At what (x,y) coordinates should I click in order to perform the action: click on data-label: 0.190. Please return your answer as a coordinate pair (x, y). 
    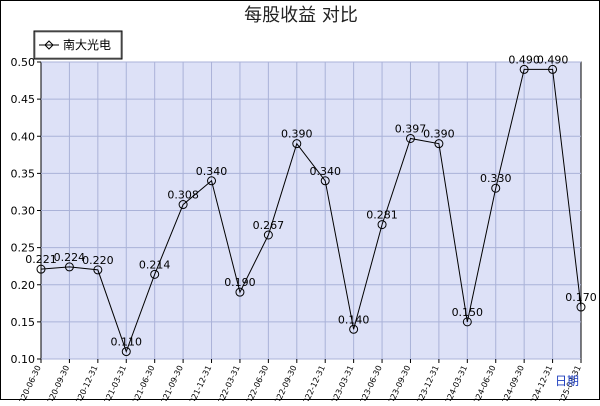
    Looking at the image, I should click on (240, 282).